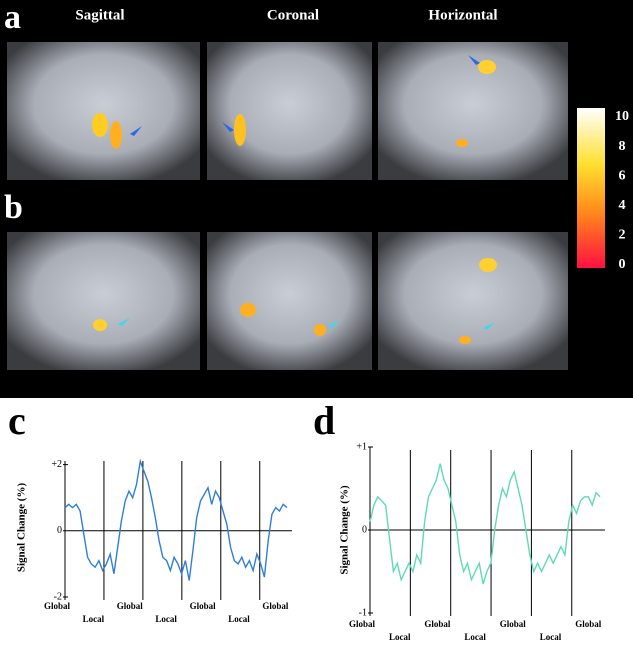  Describe the element at coordinates (622, 175) in the screenshot. I see `colorbar-tick-label: 6` at that location.